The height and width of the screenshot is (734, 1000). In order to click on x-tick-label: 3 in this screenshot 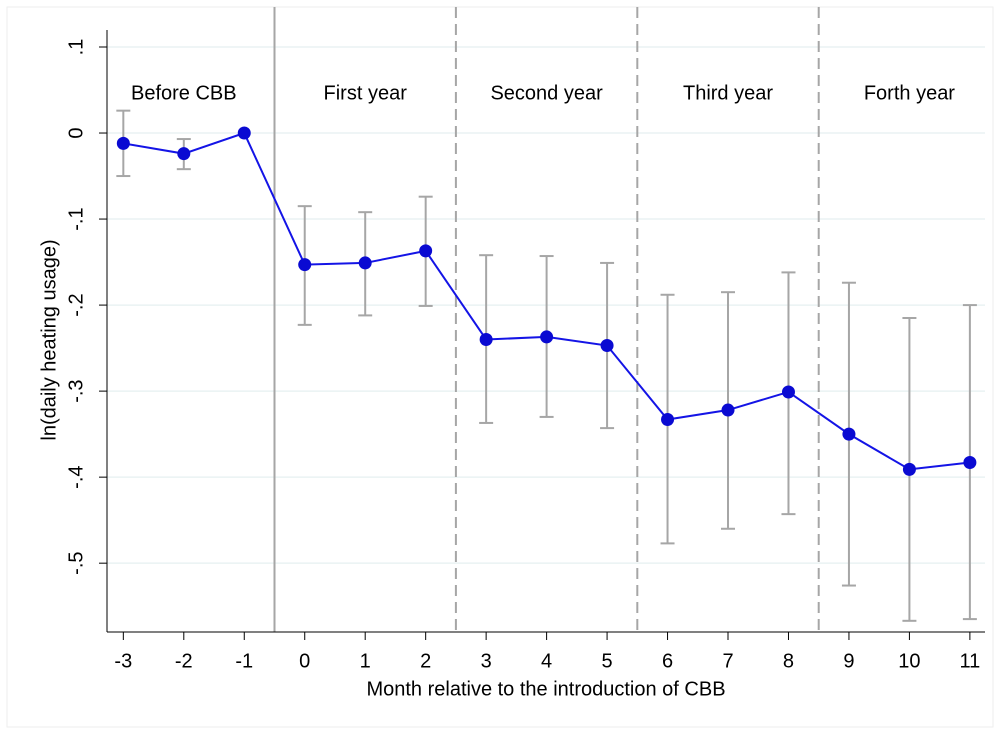, I will do `click(486, 661)`.